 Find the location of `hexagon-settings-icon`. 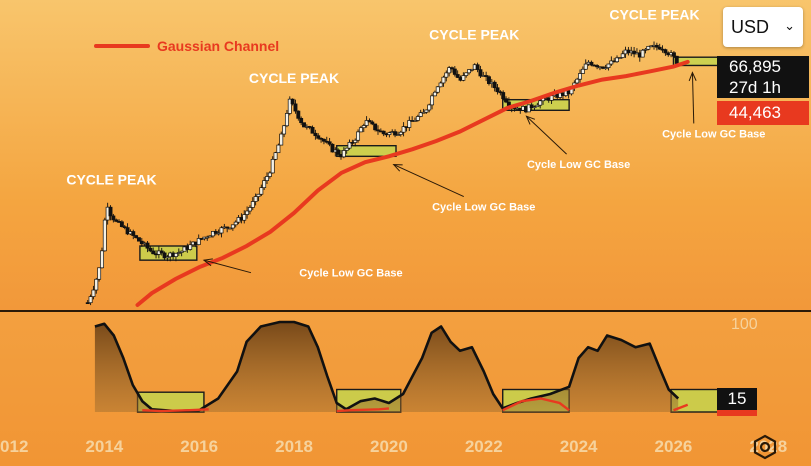

hexagon-settings-icon is located at coordinates (765, 447).